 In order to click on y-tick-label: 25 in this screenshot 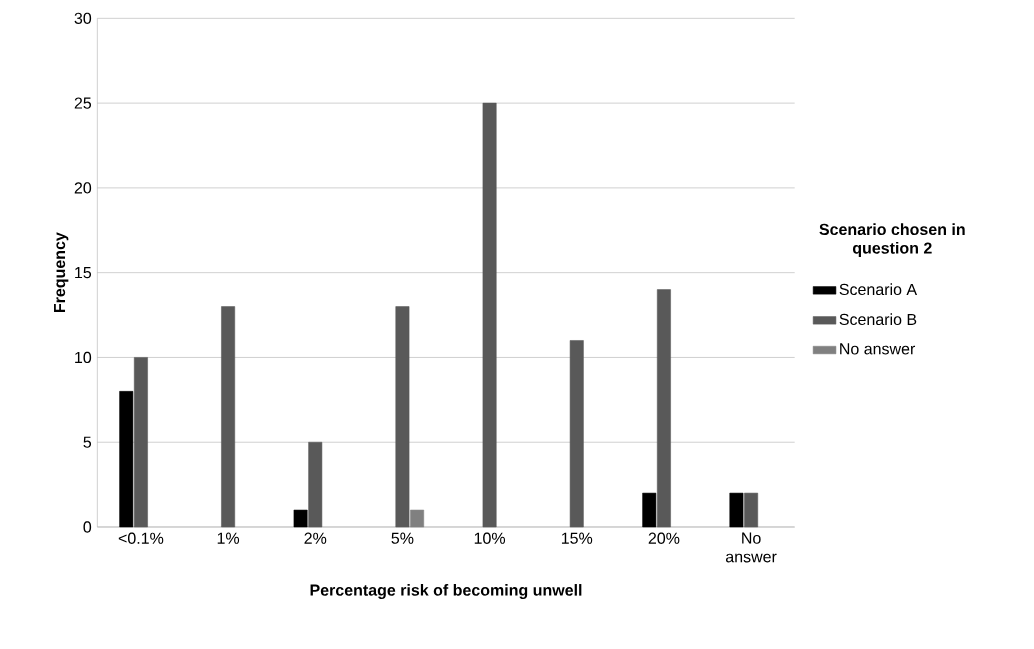, I will do `click(83, 103)`.